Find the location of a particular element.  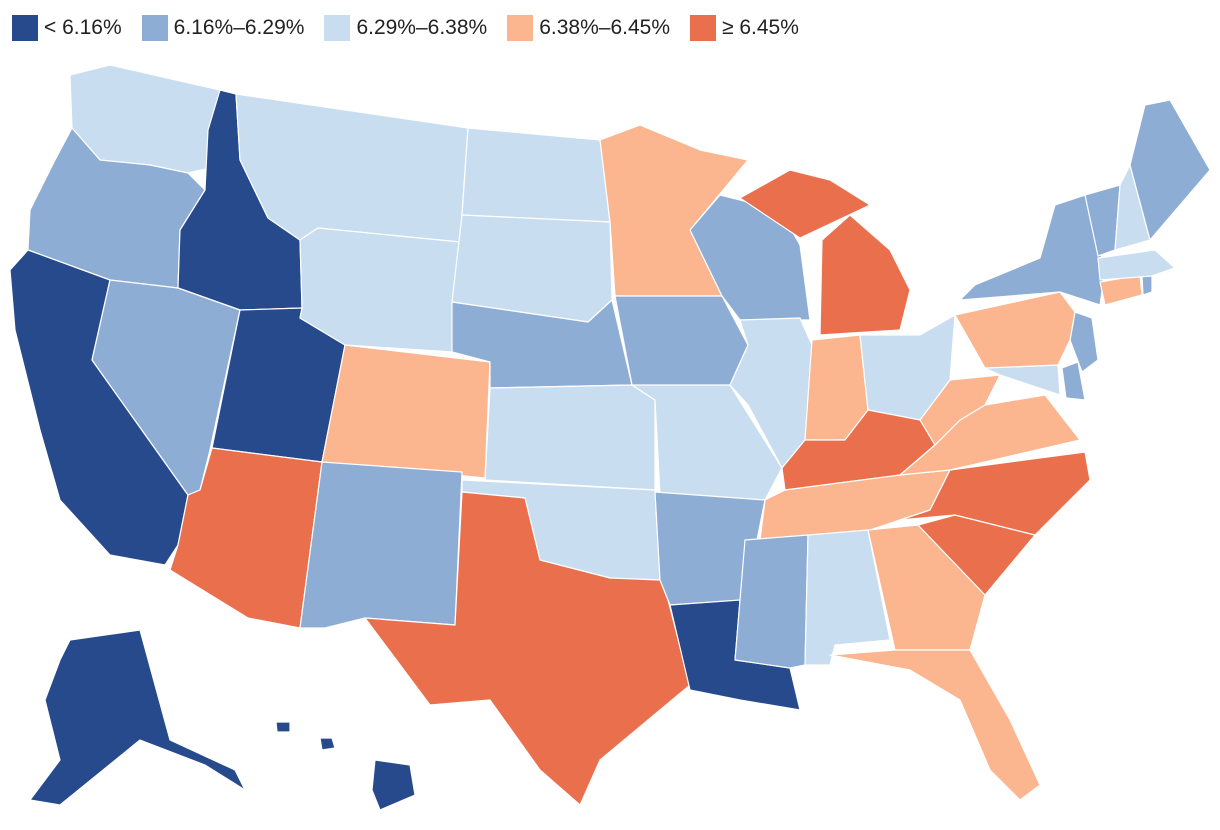

state-ny is located at coordinates (1032, 250).